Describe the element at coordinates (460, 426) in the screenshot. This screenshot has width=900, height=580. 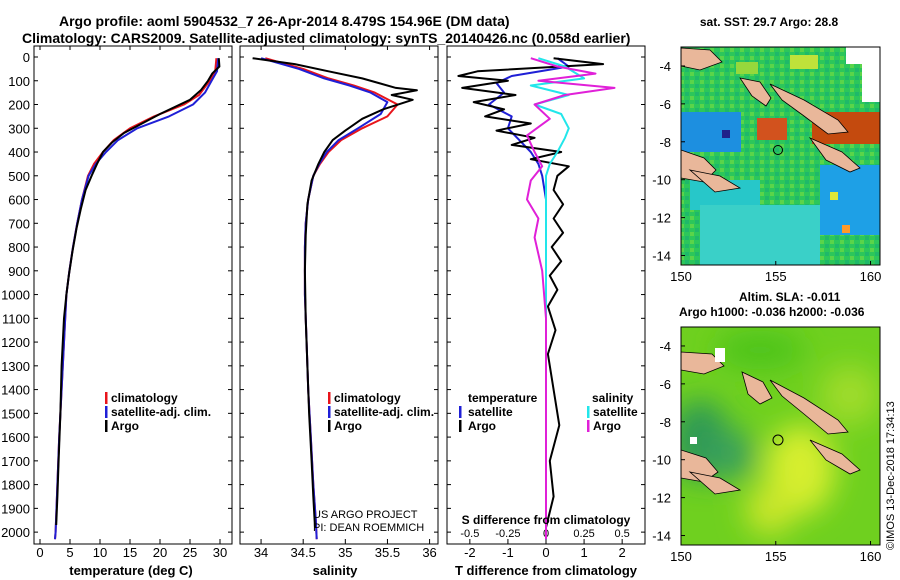
I see `legend-swatch-t-argo` at that location.